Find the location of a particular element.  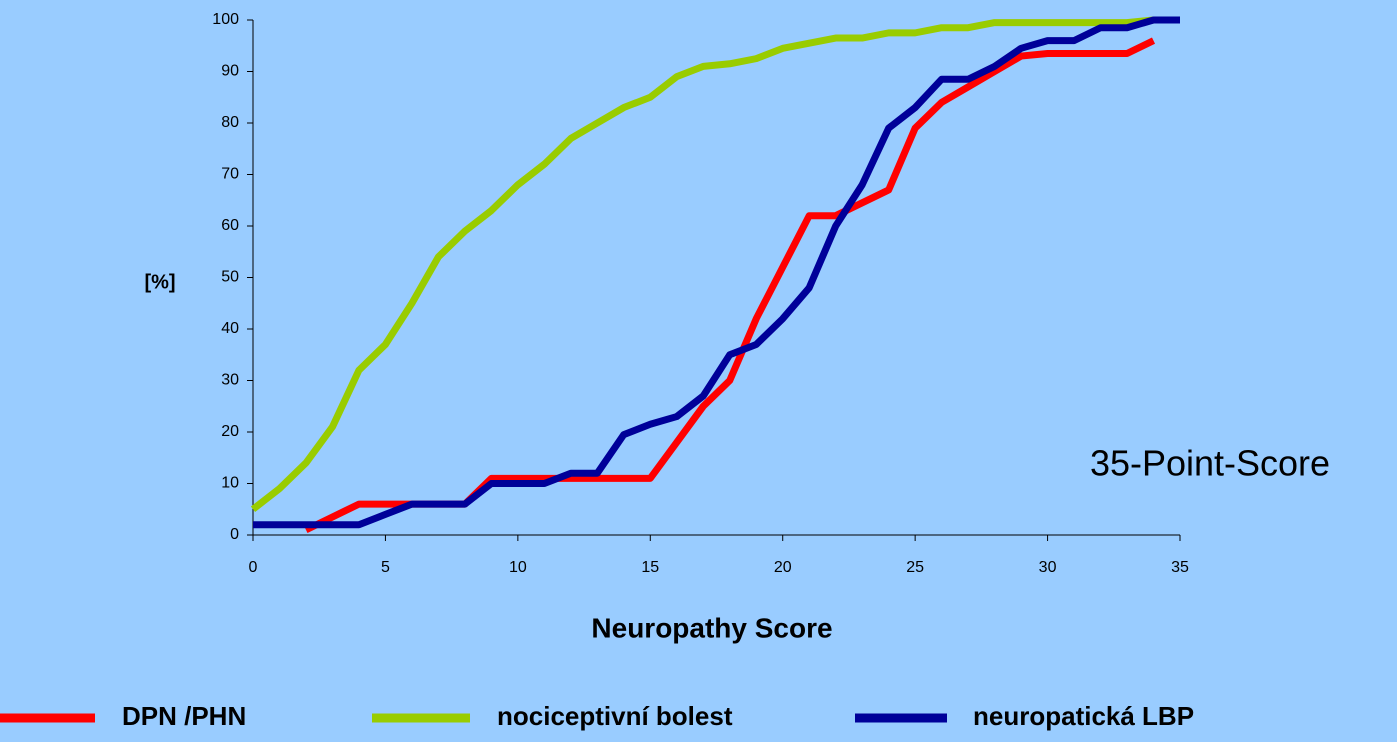

y-axis-label: [%] is located at coordinates (159, 282).